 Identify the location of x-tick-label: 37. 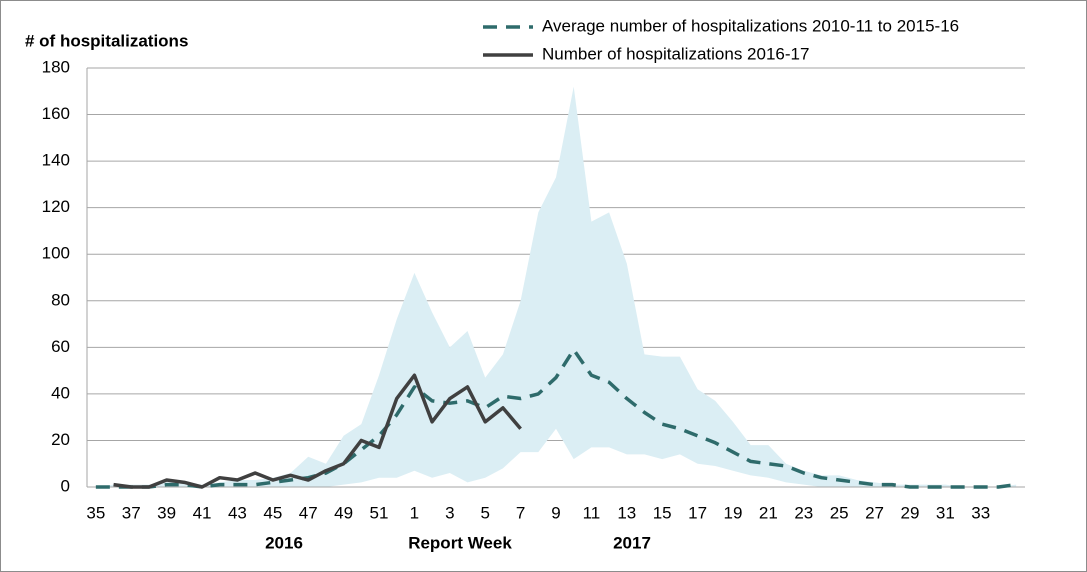
(131, 512).